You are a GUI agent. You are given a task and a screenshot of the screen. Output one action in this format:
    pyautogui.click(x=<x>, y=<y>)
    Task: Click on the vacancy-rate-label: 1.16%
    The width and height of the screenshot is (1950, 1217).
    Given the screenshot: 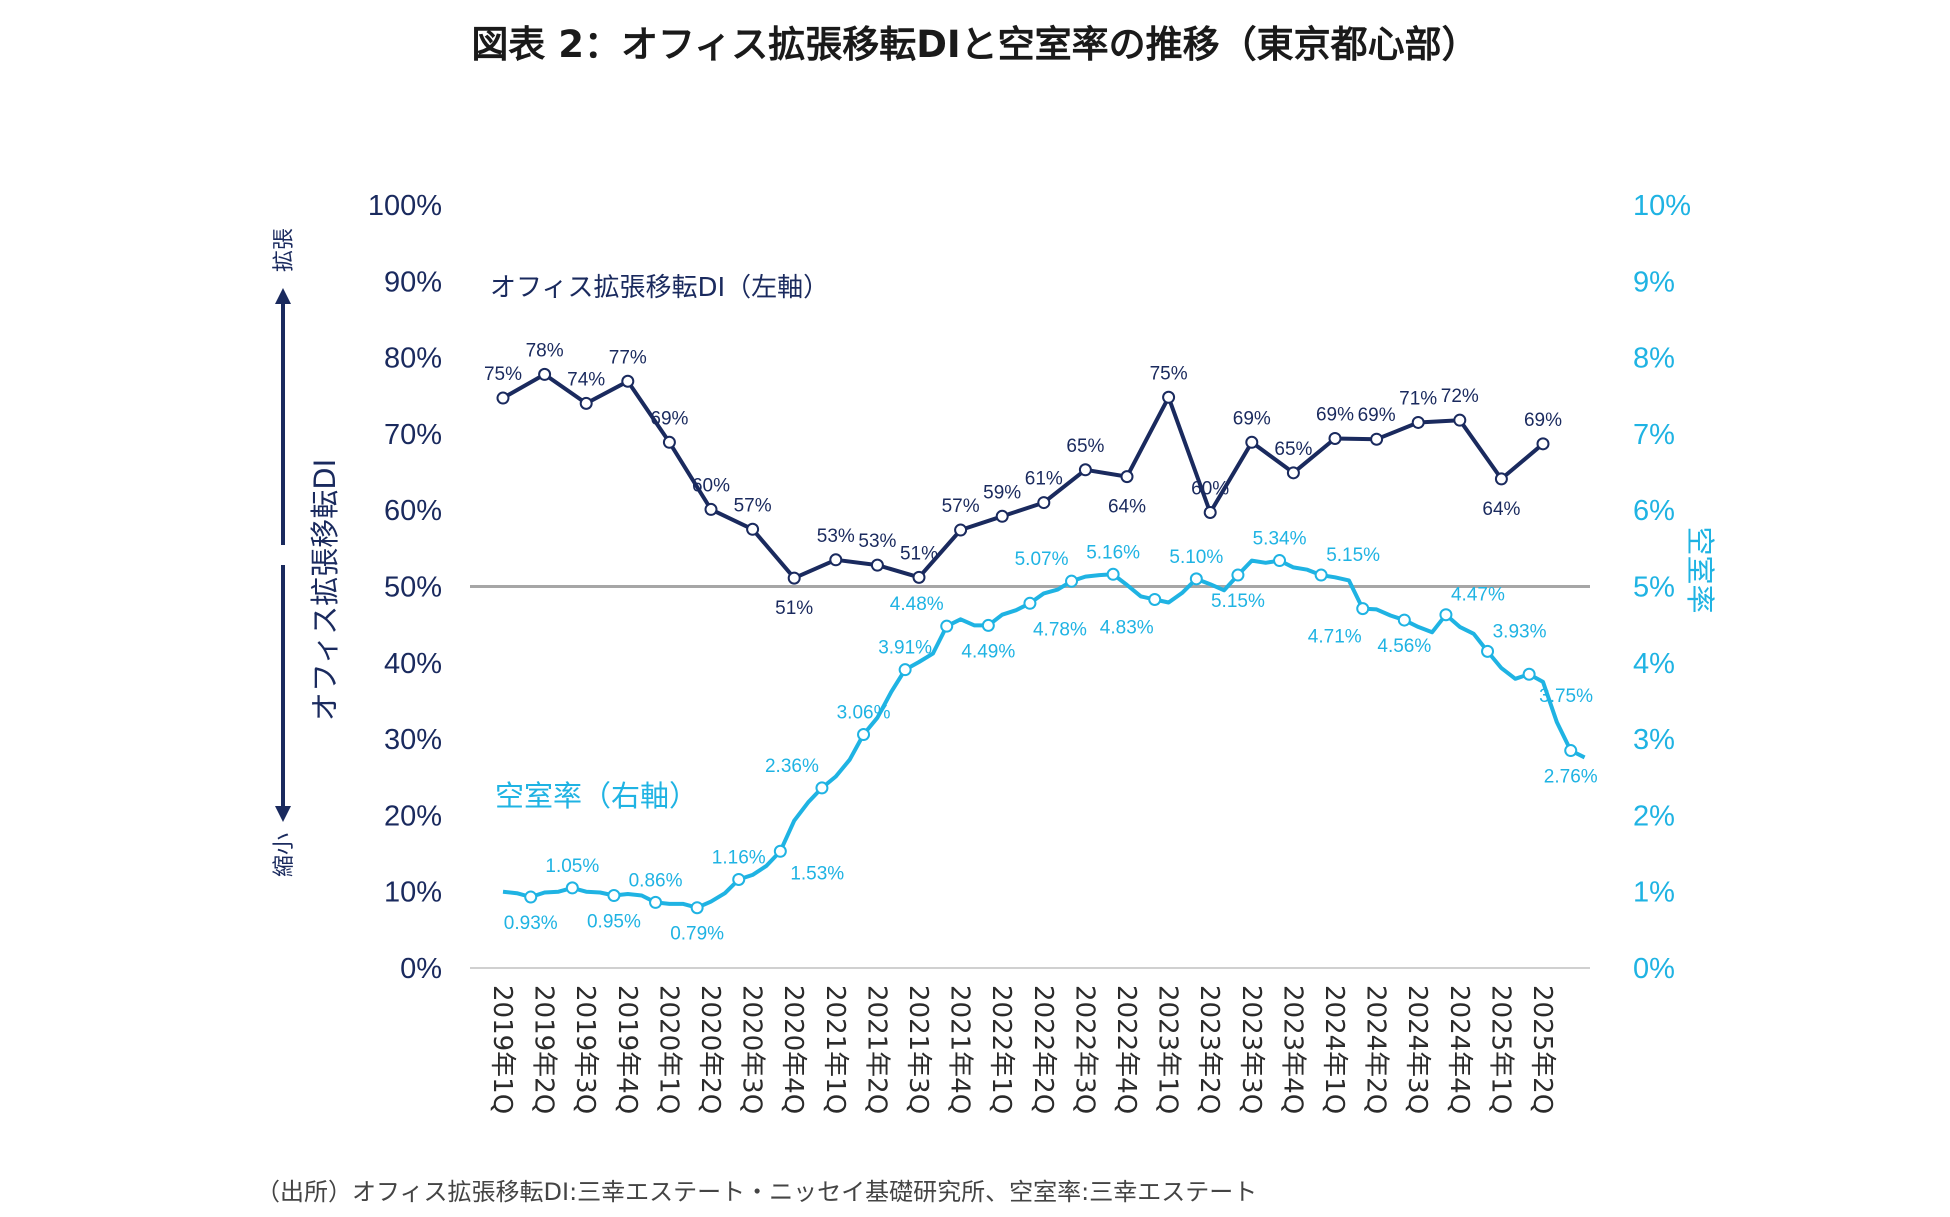 What is the action you would take?
    pyautogui.click(x=739, y=857)
    